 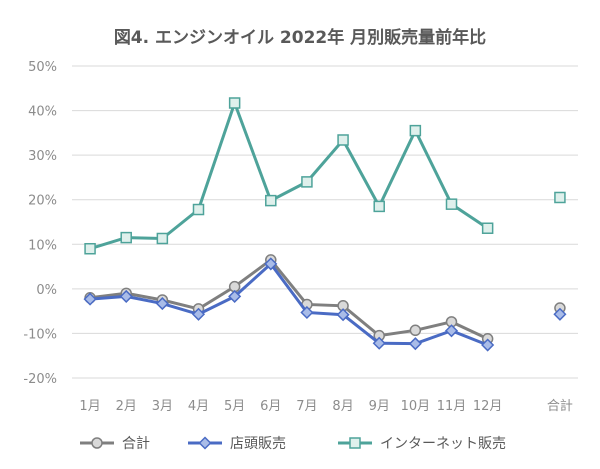 I want to click on x-tick-label: 7月, so click(x=306, y=406).